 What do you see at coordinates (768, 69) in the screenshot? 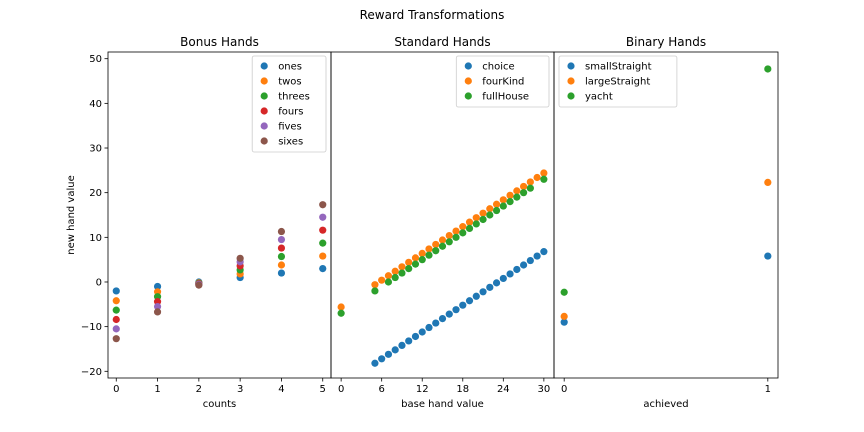
I see `data-point-yacht` at bounding box center [768, 69].